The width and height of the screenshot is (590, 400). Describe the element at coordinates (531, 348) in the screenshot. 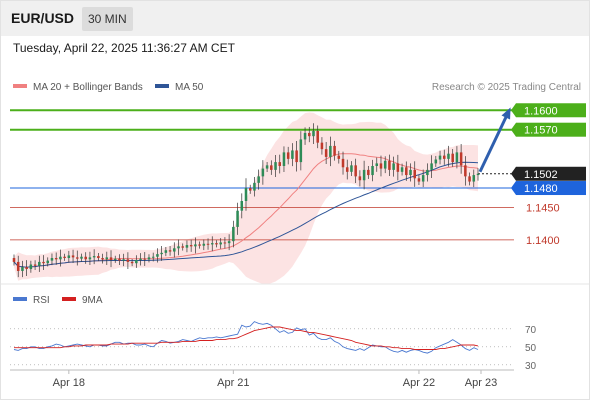

I see `rsi-tick-50: 50` at that location.